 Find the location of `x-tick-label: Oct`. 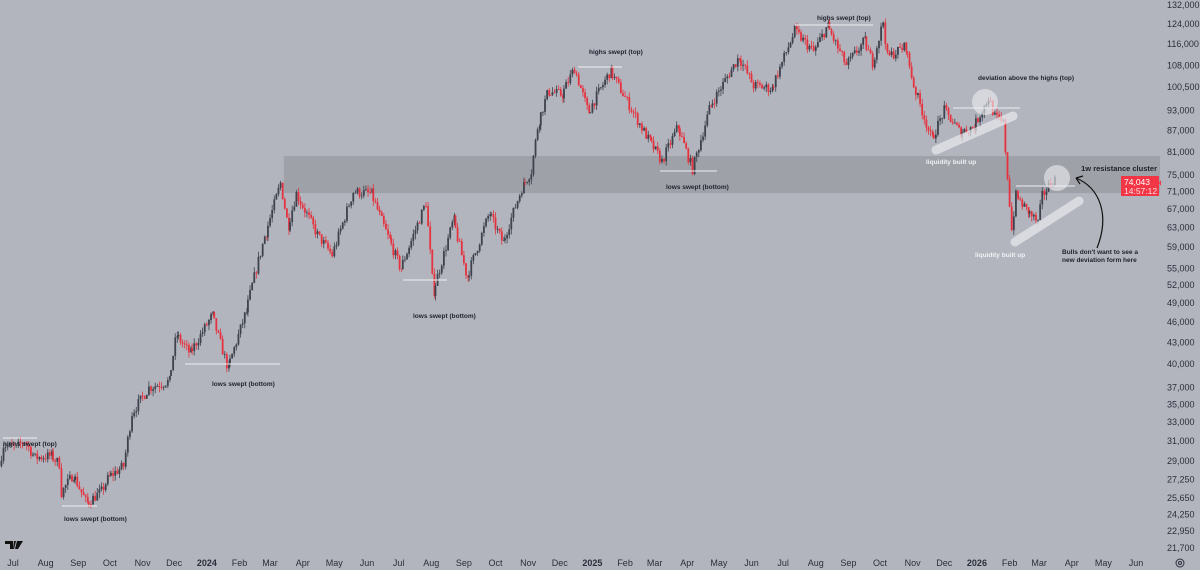

x-tick-label: Oct is located at coordinates (495, 563).